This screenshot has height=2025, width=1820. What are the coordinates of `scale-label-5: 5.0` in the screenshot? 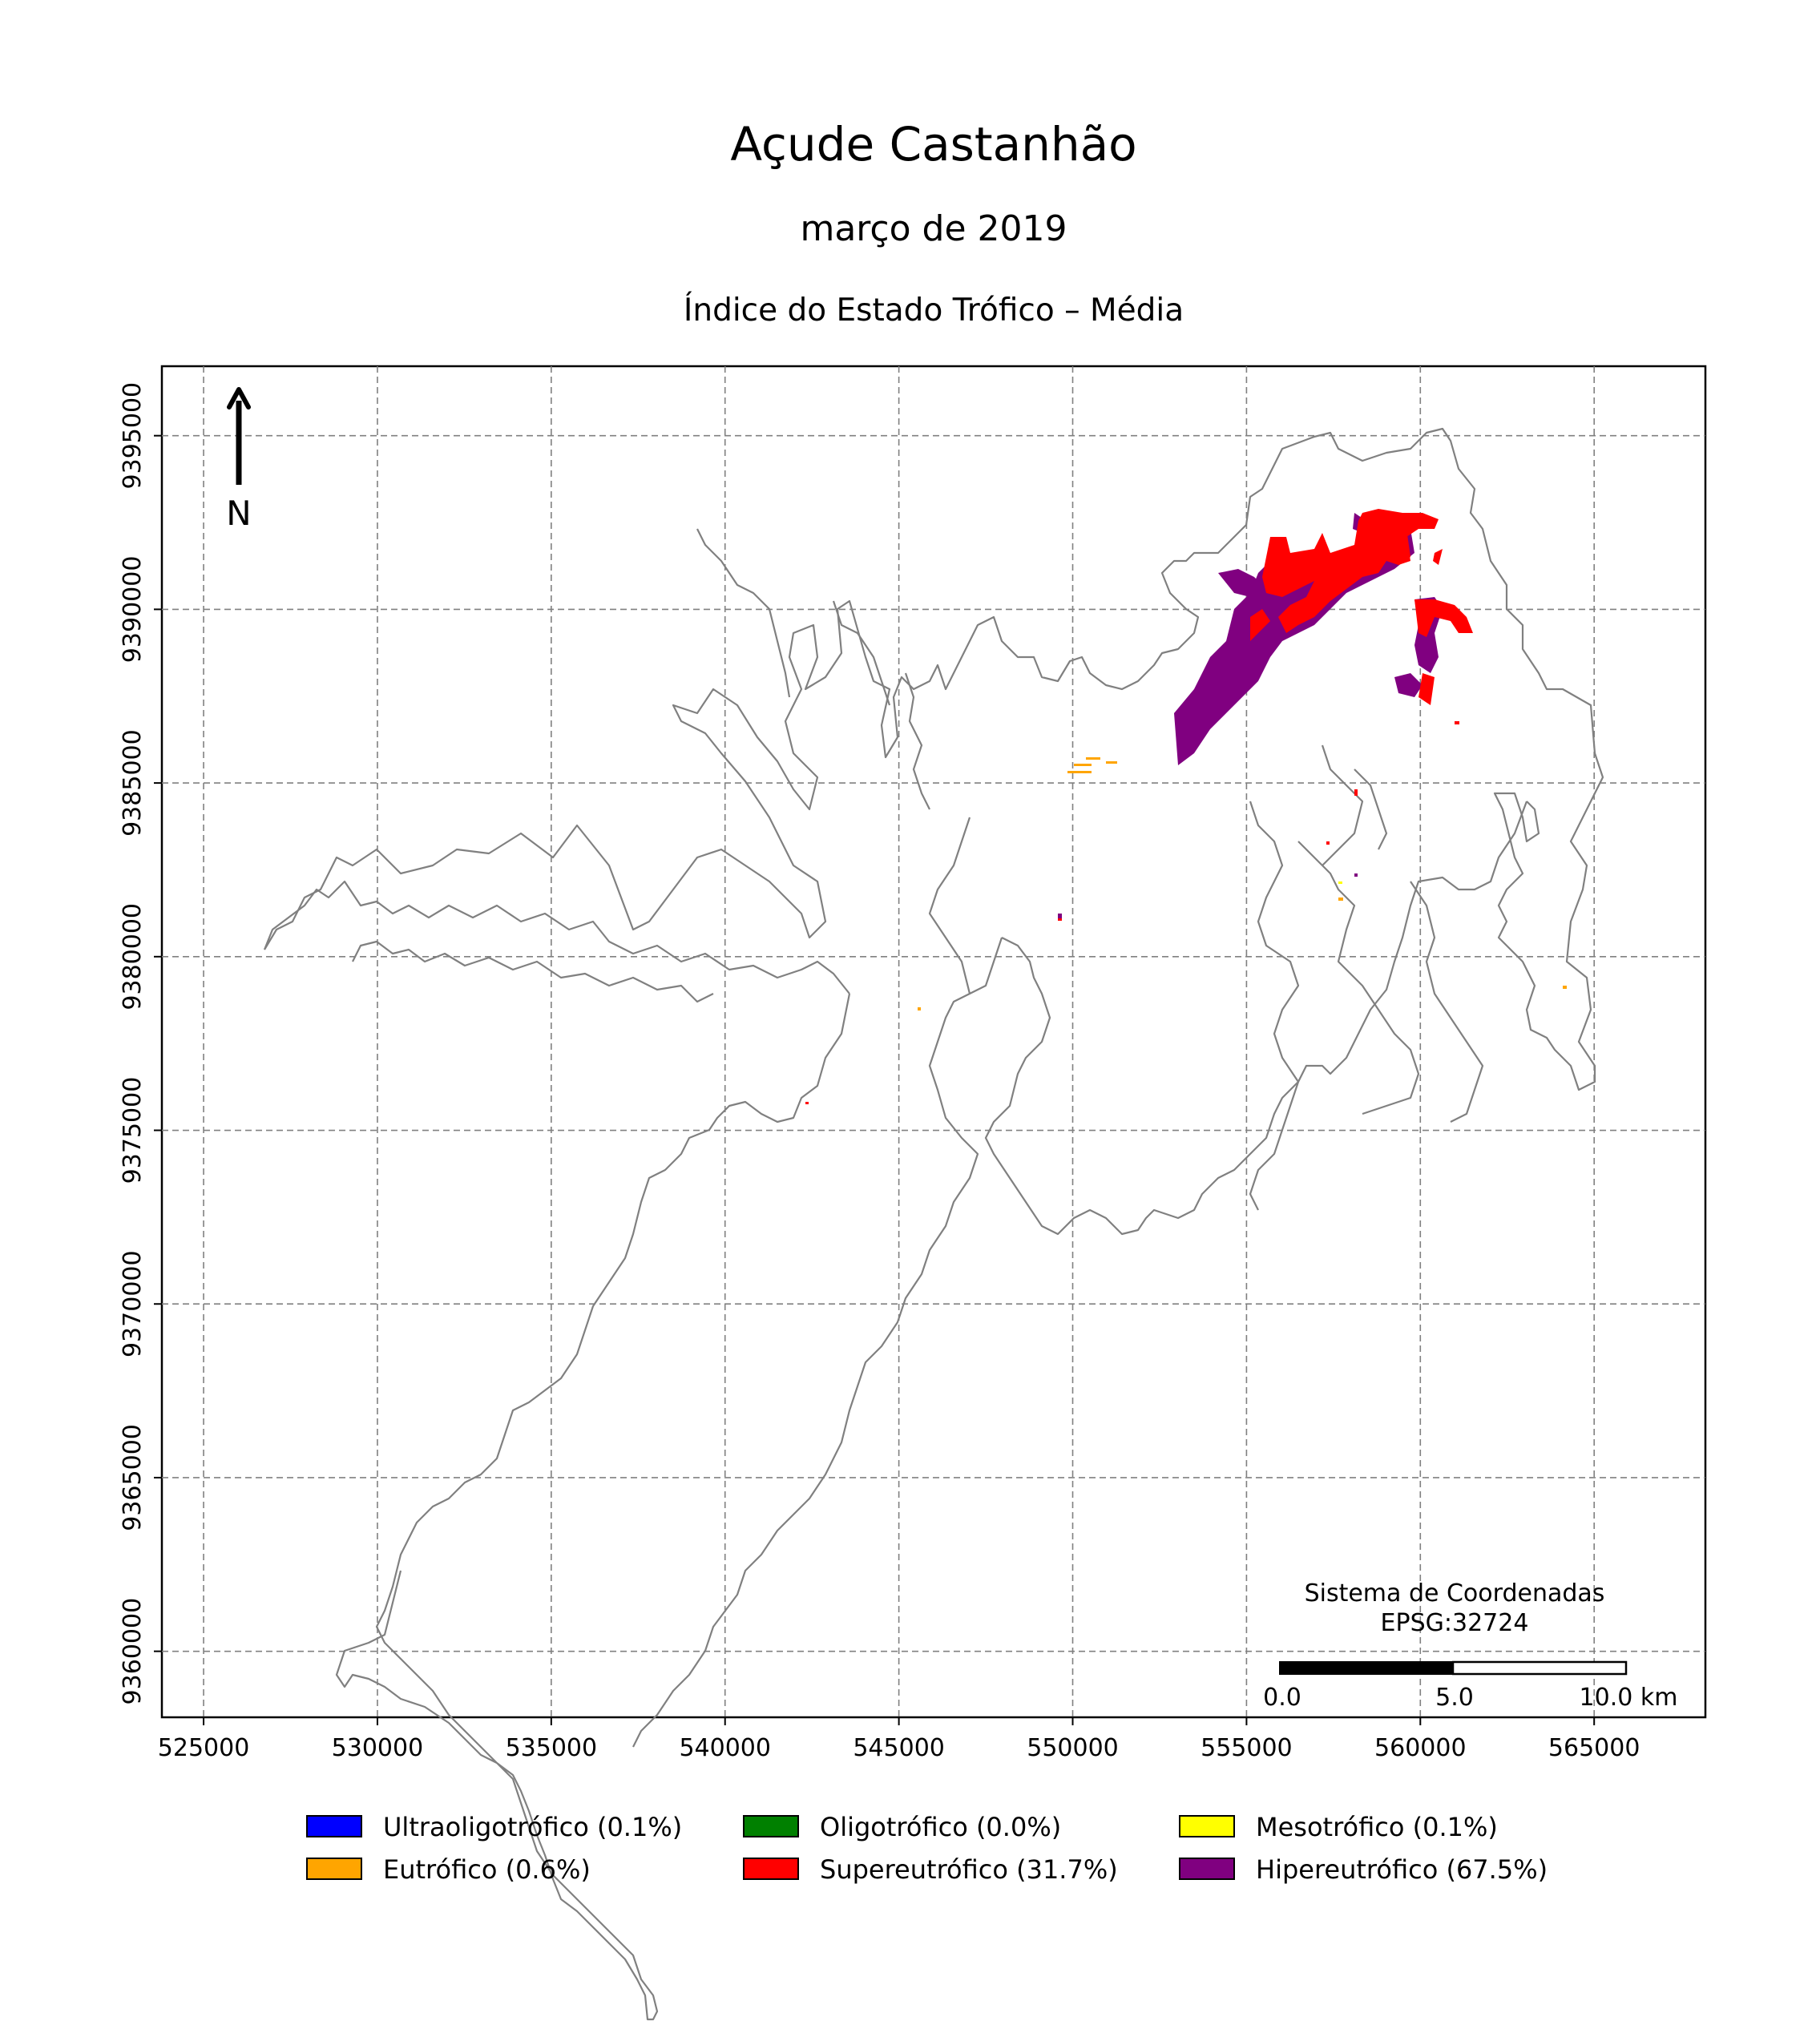 It's located at (1454, 1698).